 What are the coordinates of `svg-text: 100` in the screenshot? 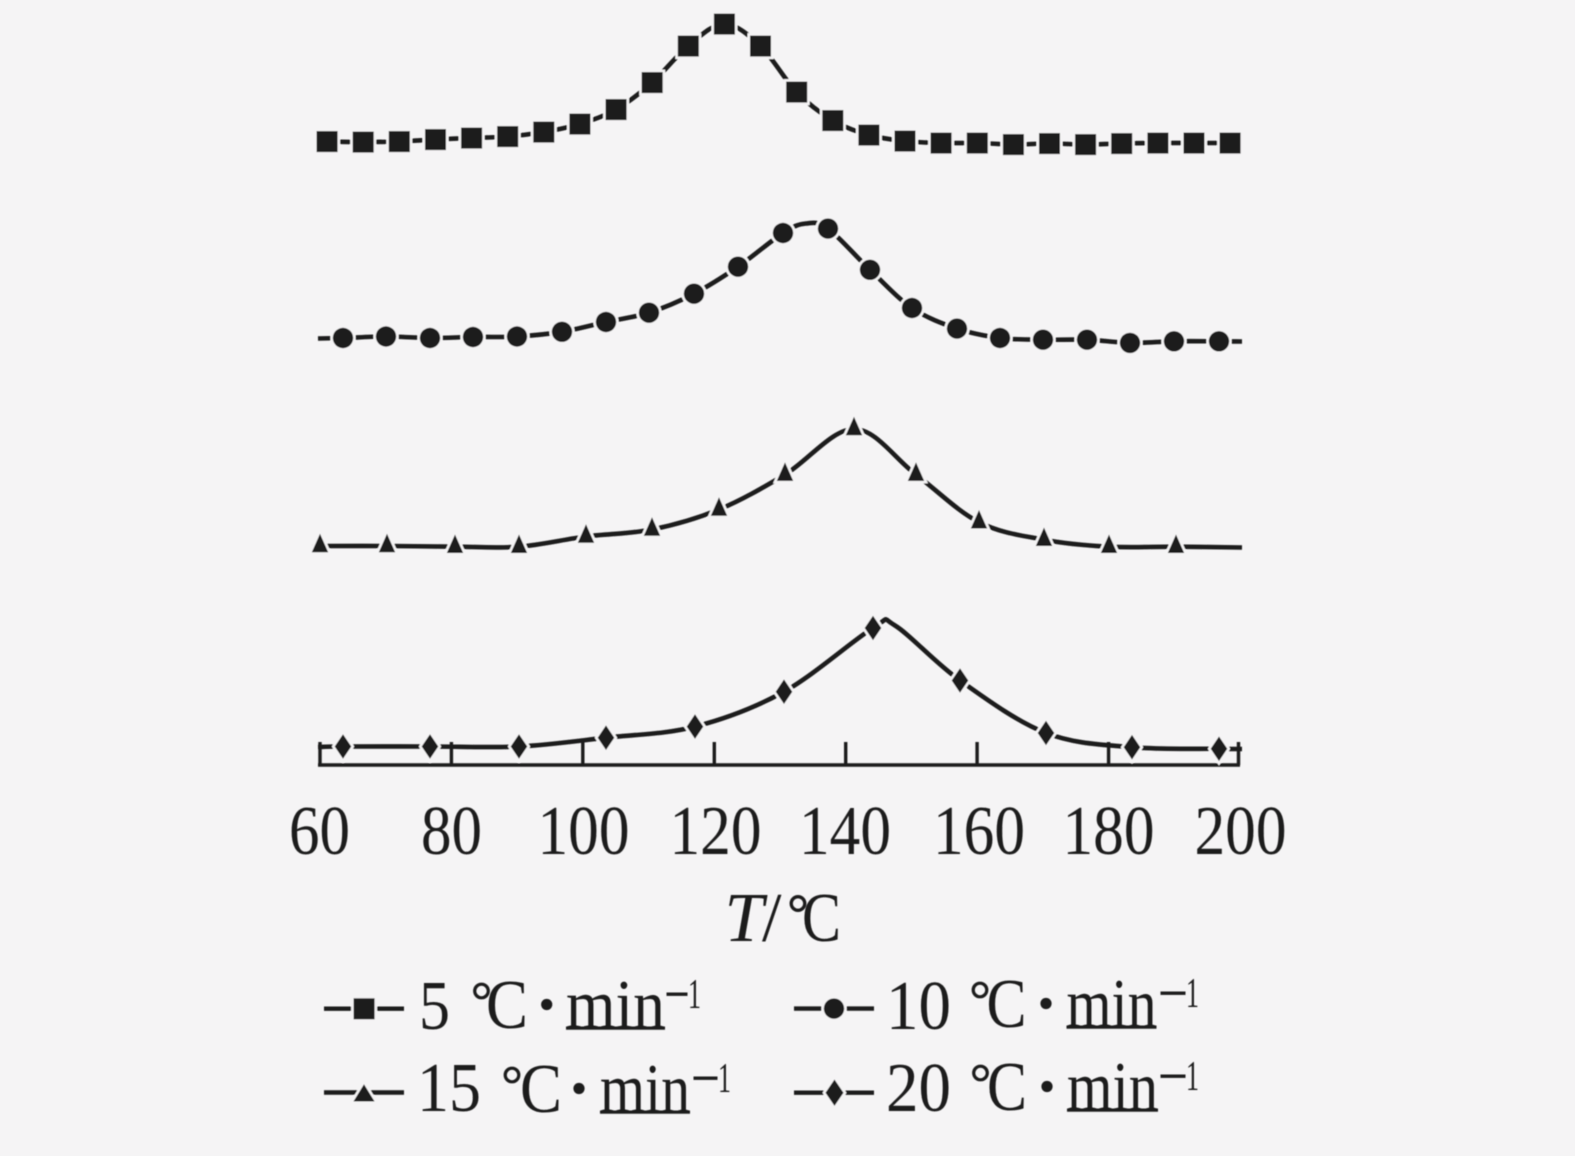 It's located at (584, 831).